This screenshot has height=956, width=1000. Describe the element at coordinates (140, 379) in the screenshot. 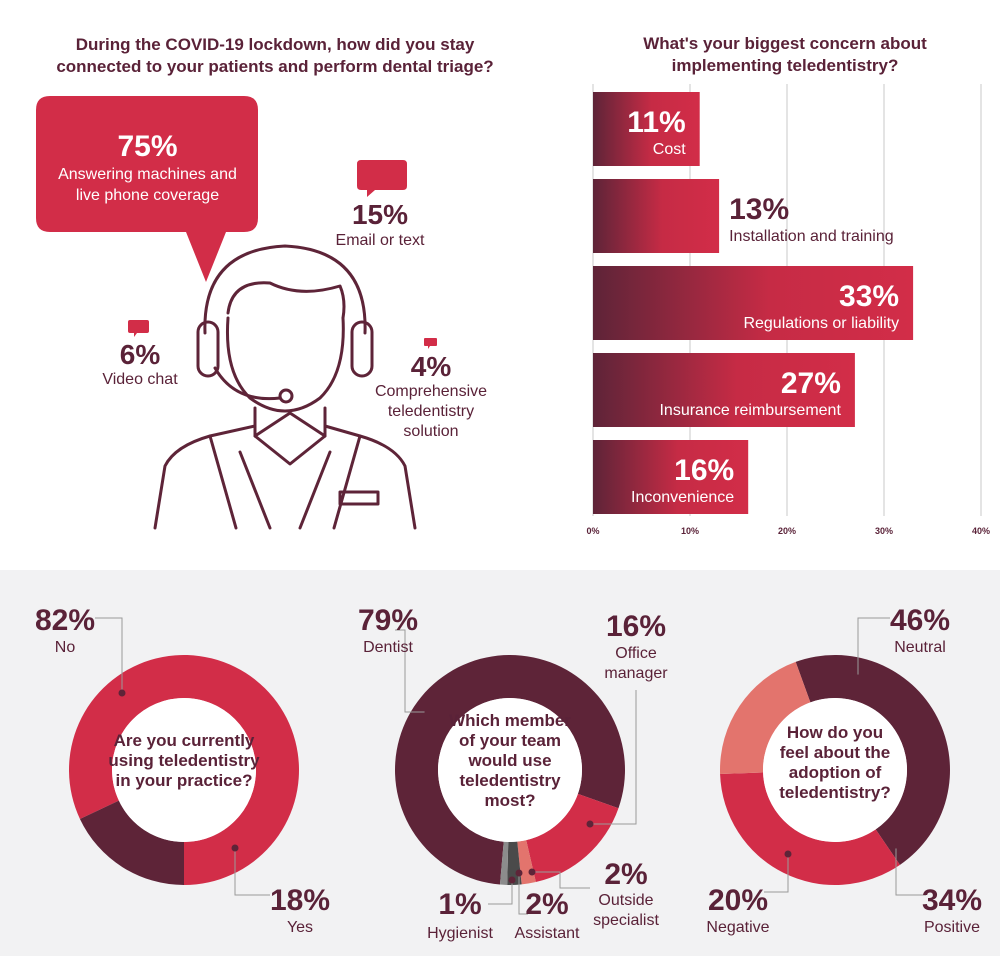

I see `answer-video-label: Video chat` at that location.